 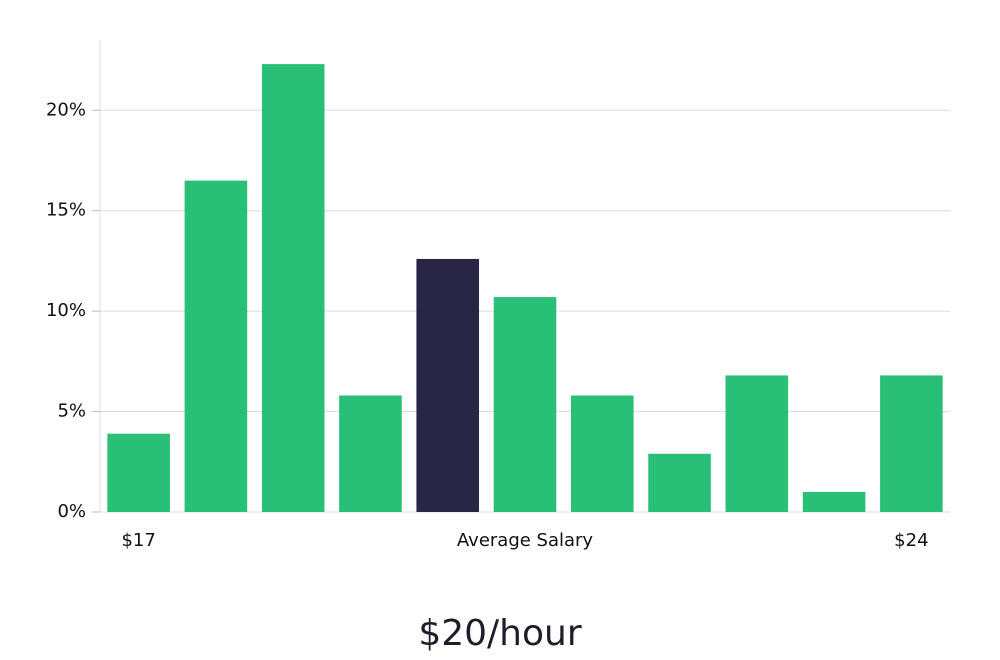 What do you see at coordinates (71, 411) in the screenshot?
I see `y-tick-label: 5%` at bounding box center [71, 411].